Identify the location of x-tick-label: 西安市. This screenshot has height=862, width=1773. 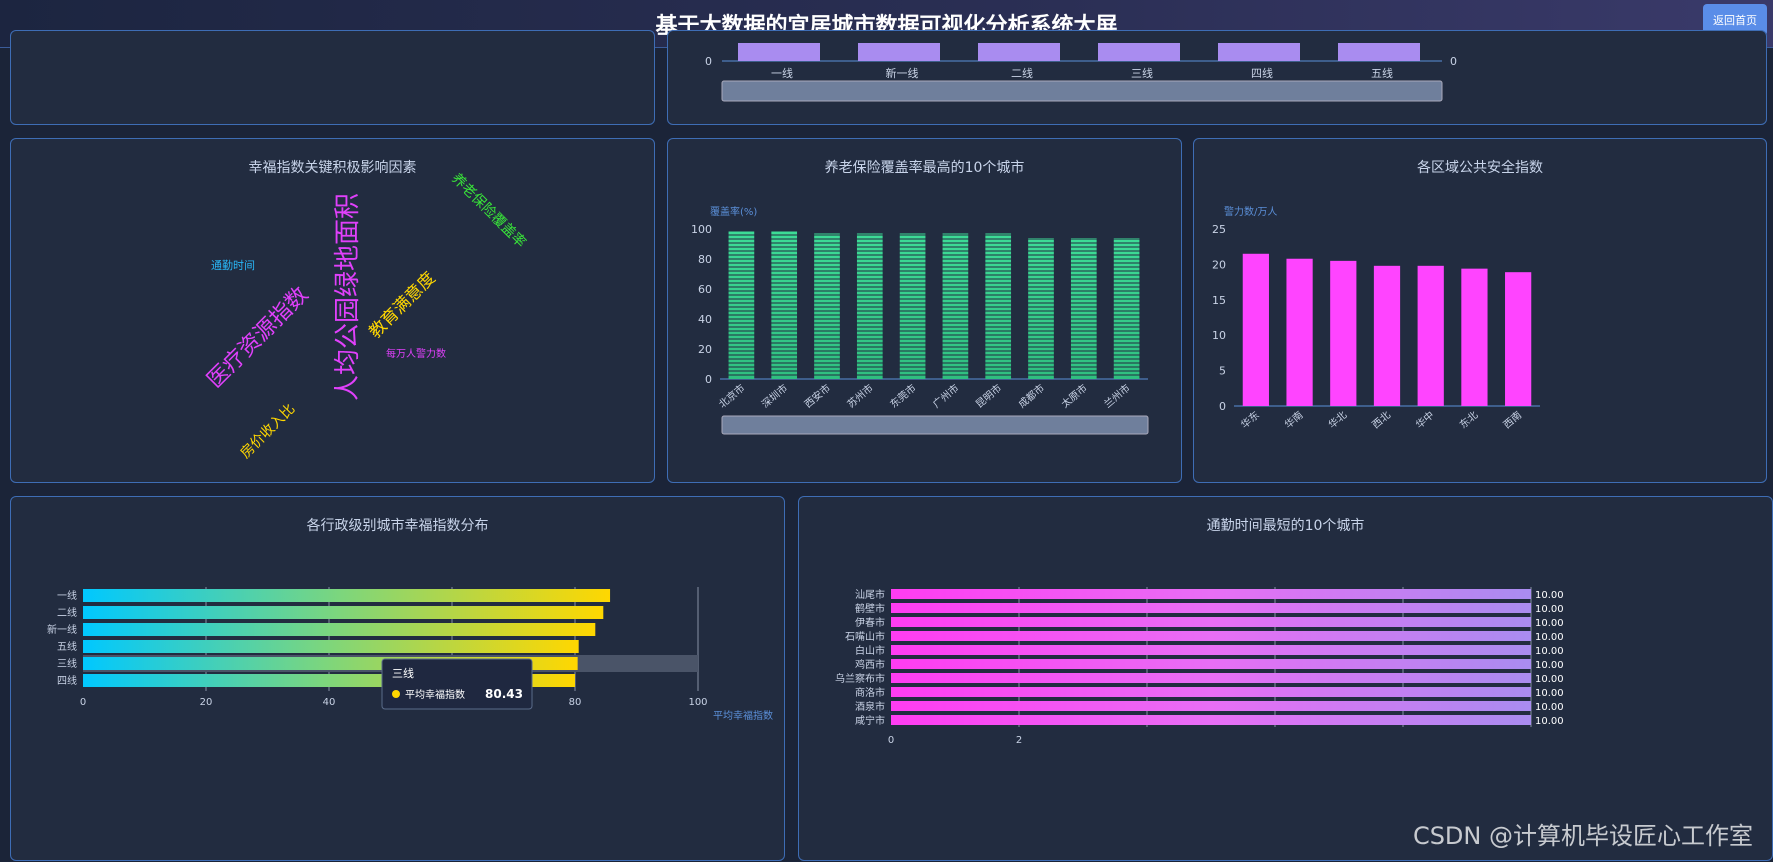
(817, 395).